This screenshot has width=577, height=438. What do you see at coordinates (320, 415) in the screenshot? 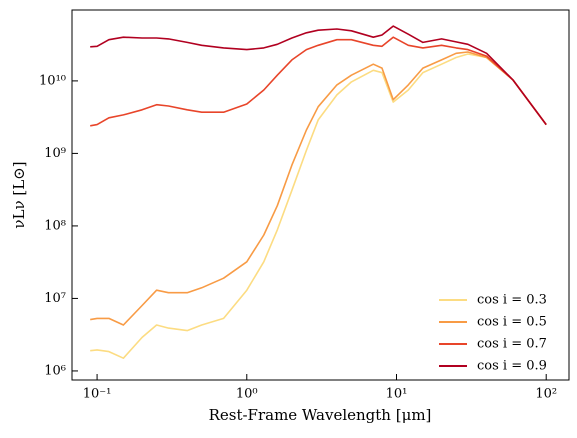
I see `x-axis-label: Rest-Frame Wavelength [μm]` at bounding box center [320, 415].